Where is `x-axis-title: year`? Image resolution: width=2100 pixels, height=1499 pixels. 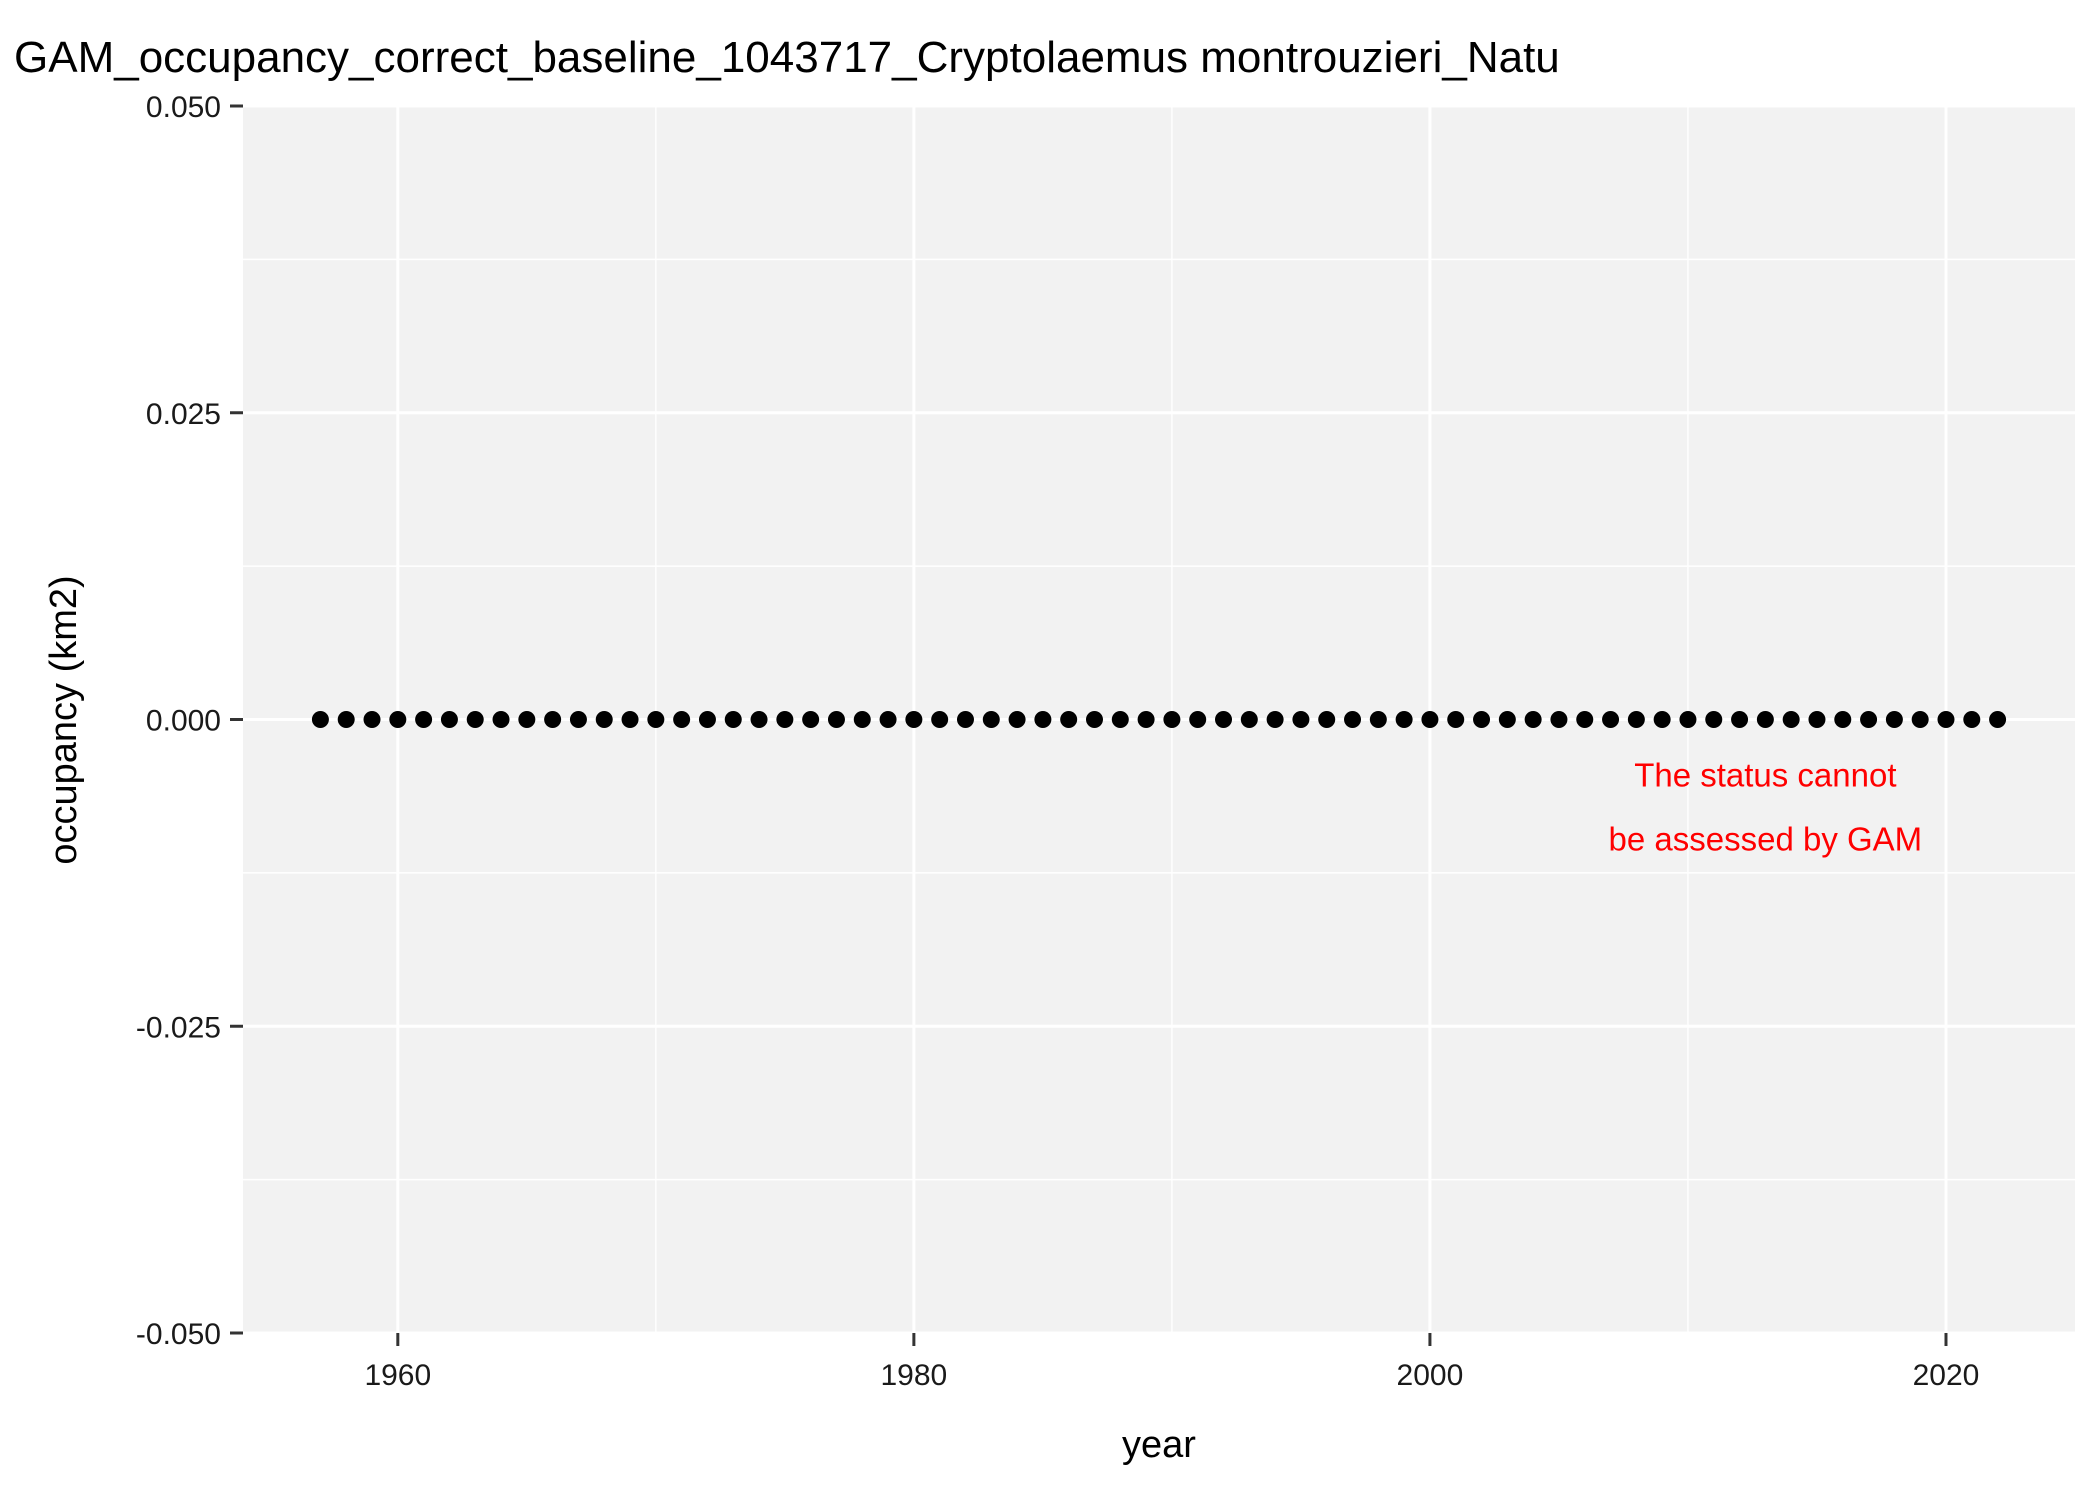 x-axis-title: year is located at coordinates (1159, 1445).